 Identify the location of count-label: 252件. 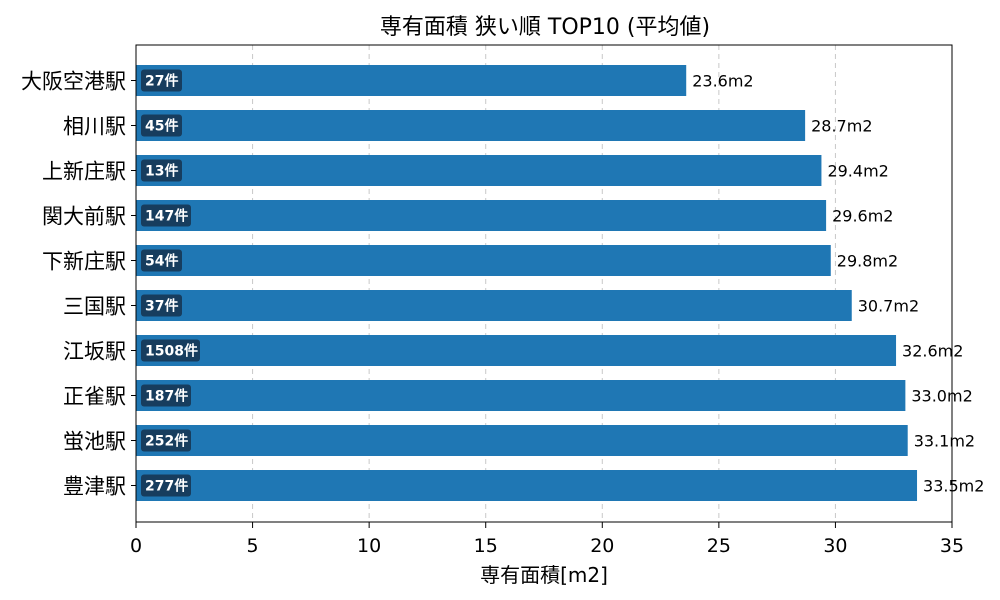
(166, 441).